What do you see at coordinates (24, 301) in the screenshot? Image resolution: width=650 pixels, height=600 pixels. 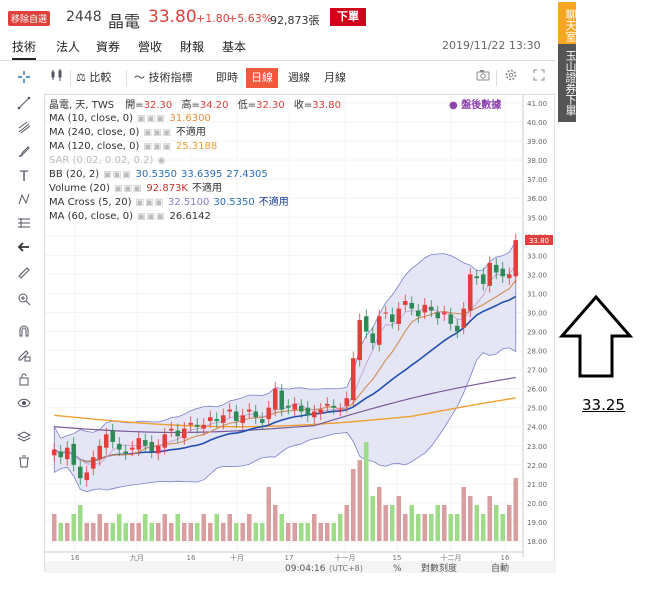 I see `zoom-in-icon` at bounding box center [24, 301].